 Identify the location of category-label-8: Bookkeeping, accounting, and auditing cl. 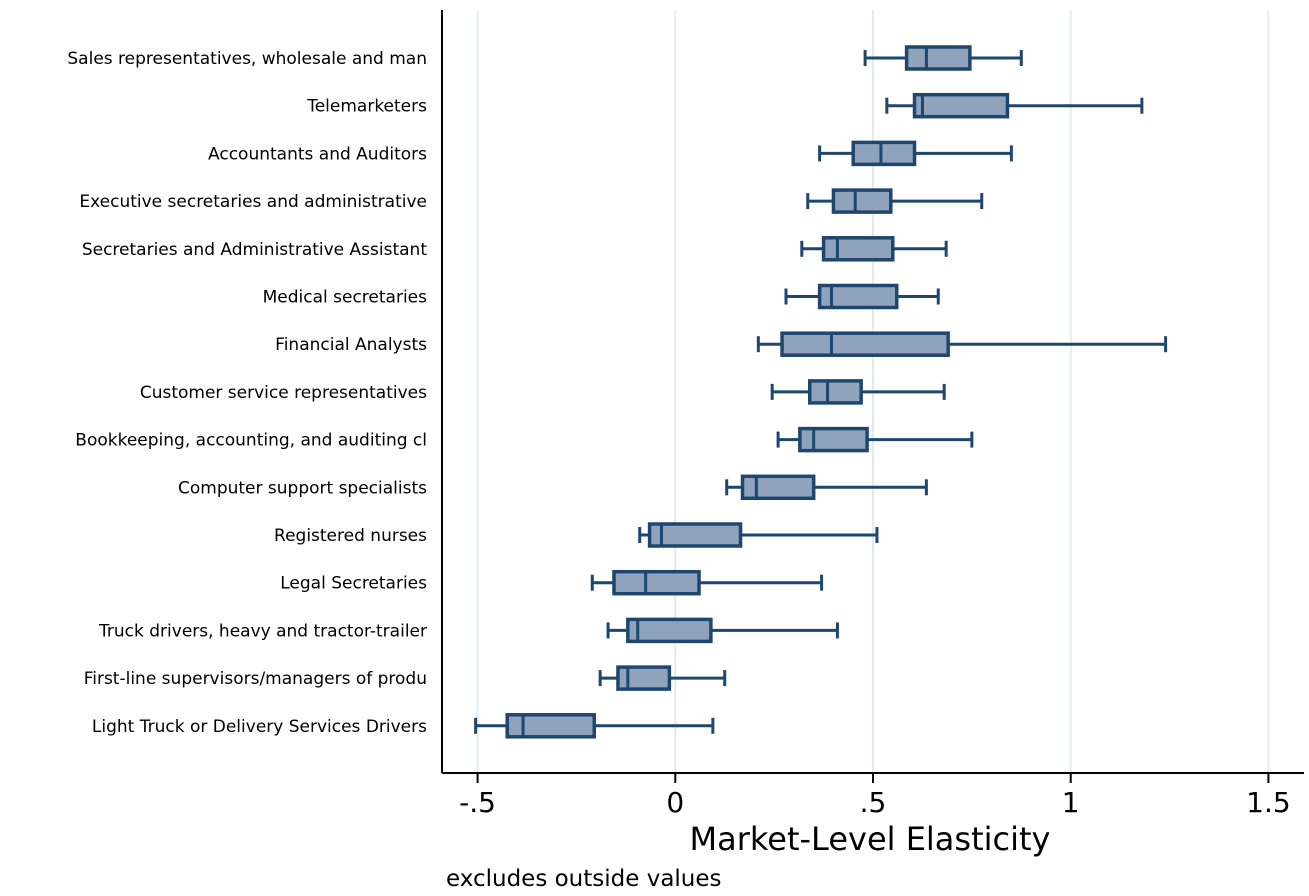
(251, 441).